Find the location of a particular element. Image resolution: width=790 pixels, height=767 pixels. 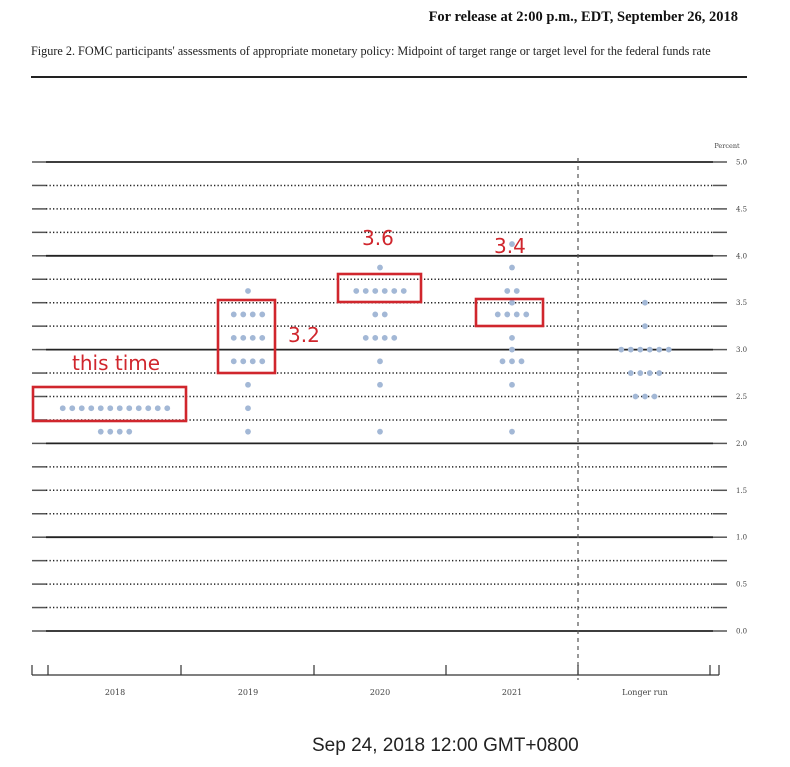

x-tick-label: 2019 is located at coordinates (248, 692).